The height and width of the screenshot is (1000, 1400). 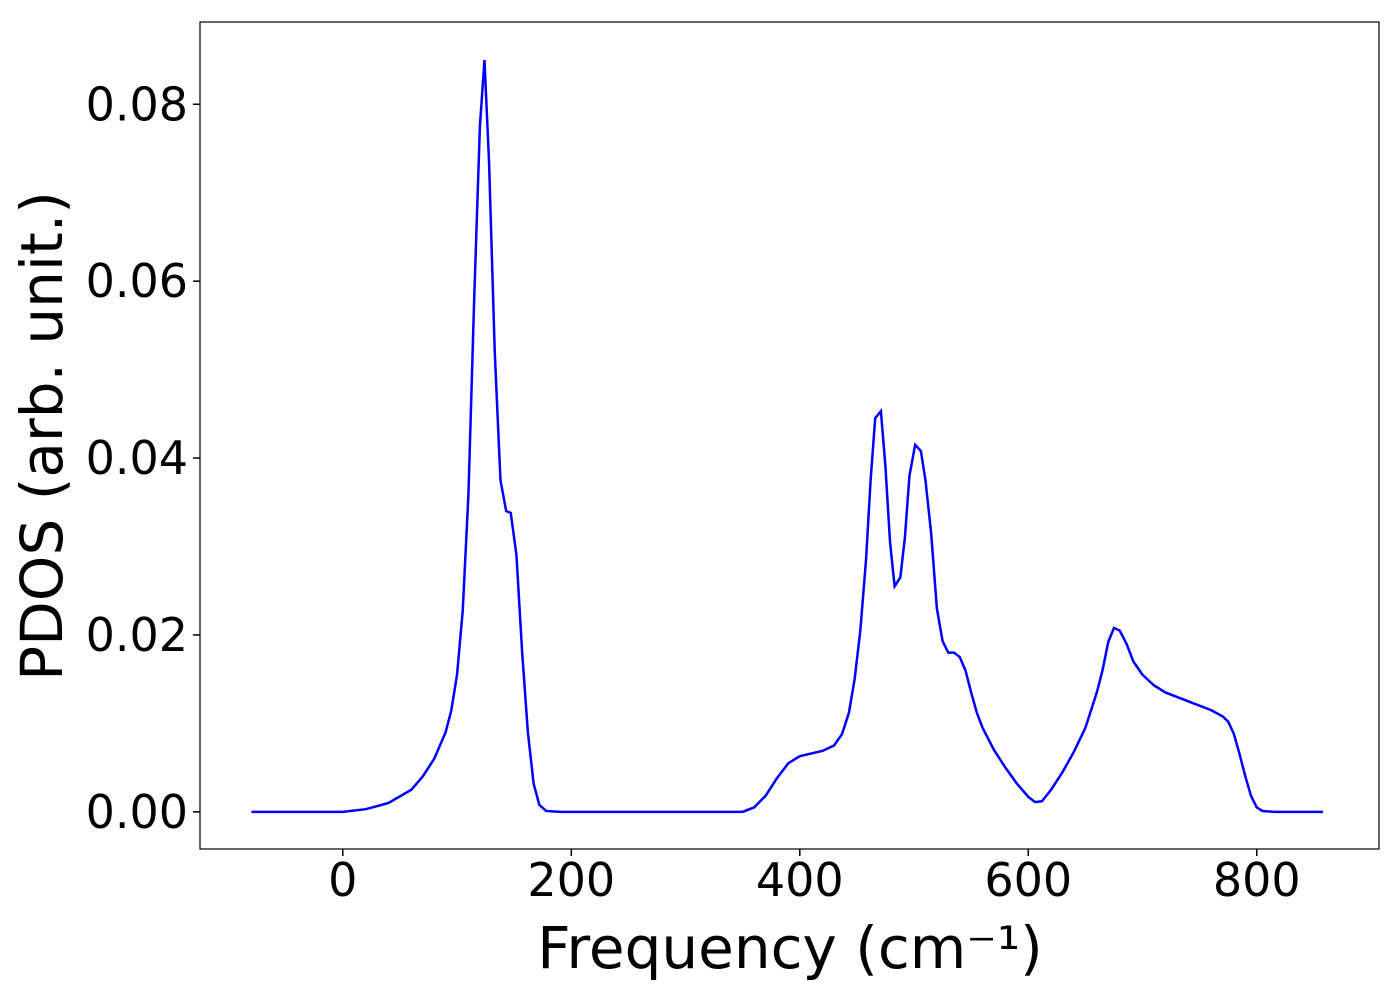 I want to click on y-axis-label: PDOS (arb. unit.), so click(x=42, y=436).